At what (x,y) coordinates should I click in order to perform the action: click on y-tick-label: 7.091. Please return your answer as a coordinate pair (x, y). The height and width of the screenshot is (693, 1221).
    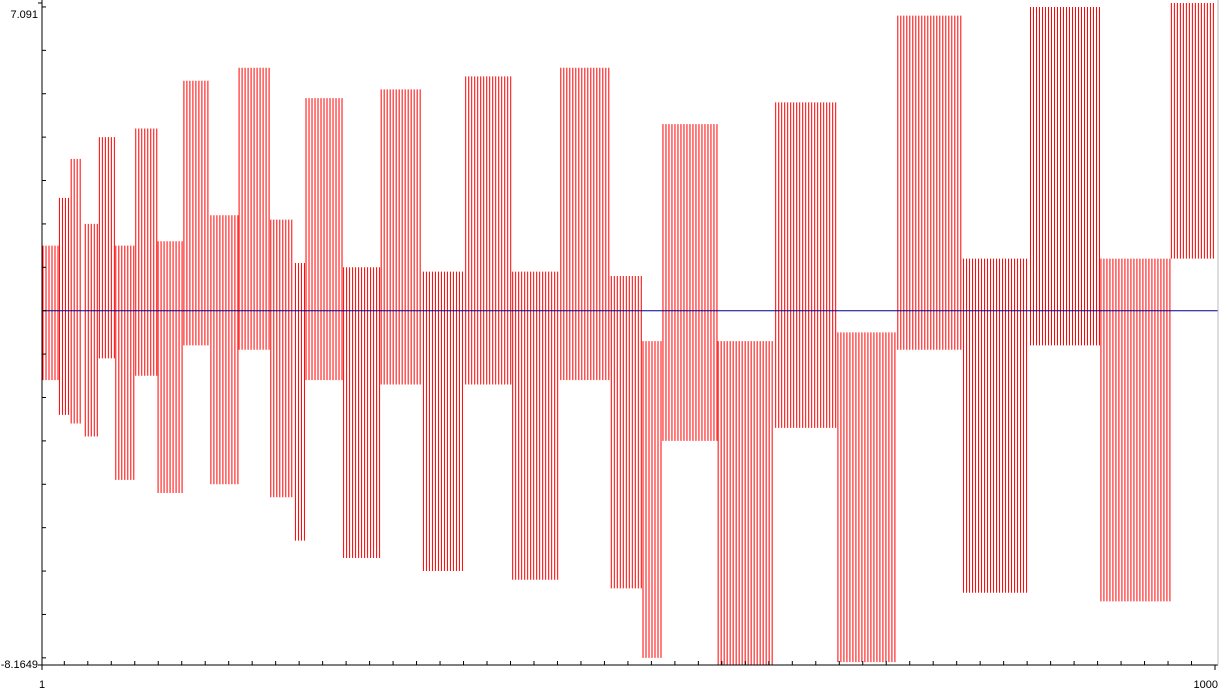
    Looking at the image, I should click on (24, 15).